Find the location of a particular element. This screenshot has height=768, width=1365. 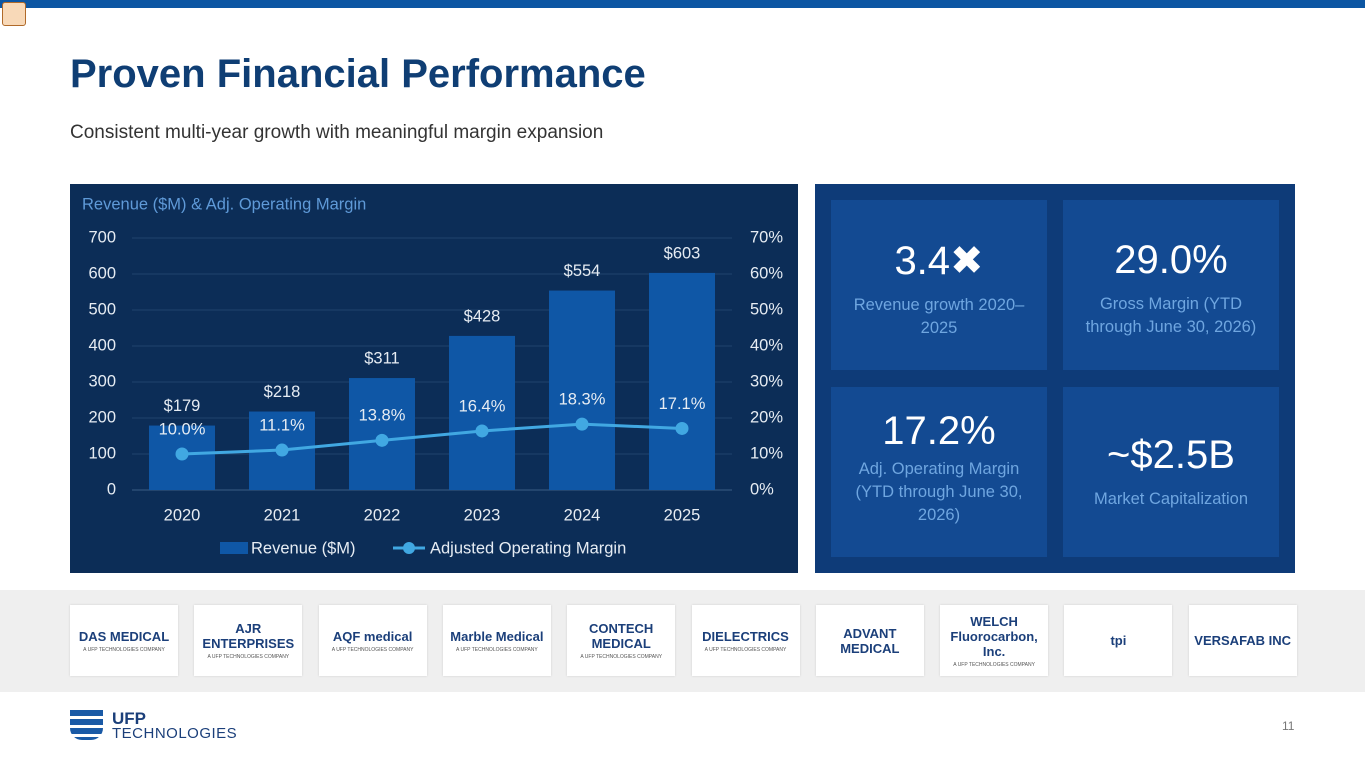

logo-name: tpi is located at coordinates (1118, 640).